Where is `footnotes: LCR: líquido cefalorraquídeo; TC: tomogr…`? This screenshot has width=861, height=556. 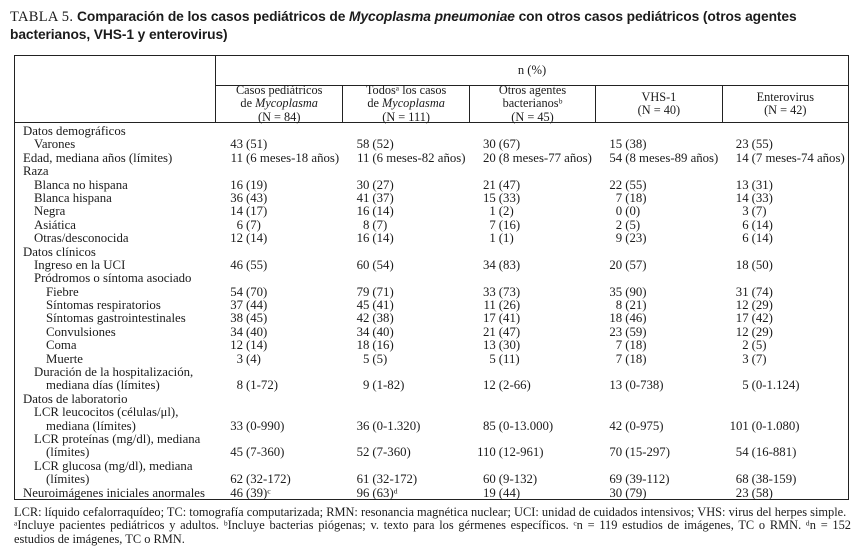 footnotes: LCR: líquido cefalorraquídeo; TC: tomogr… is located at coordinates (432, 525).